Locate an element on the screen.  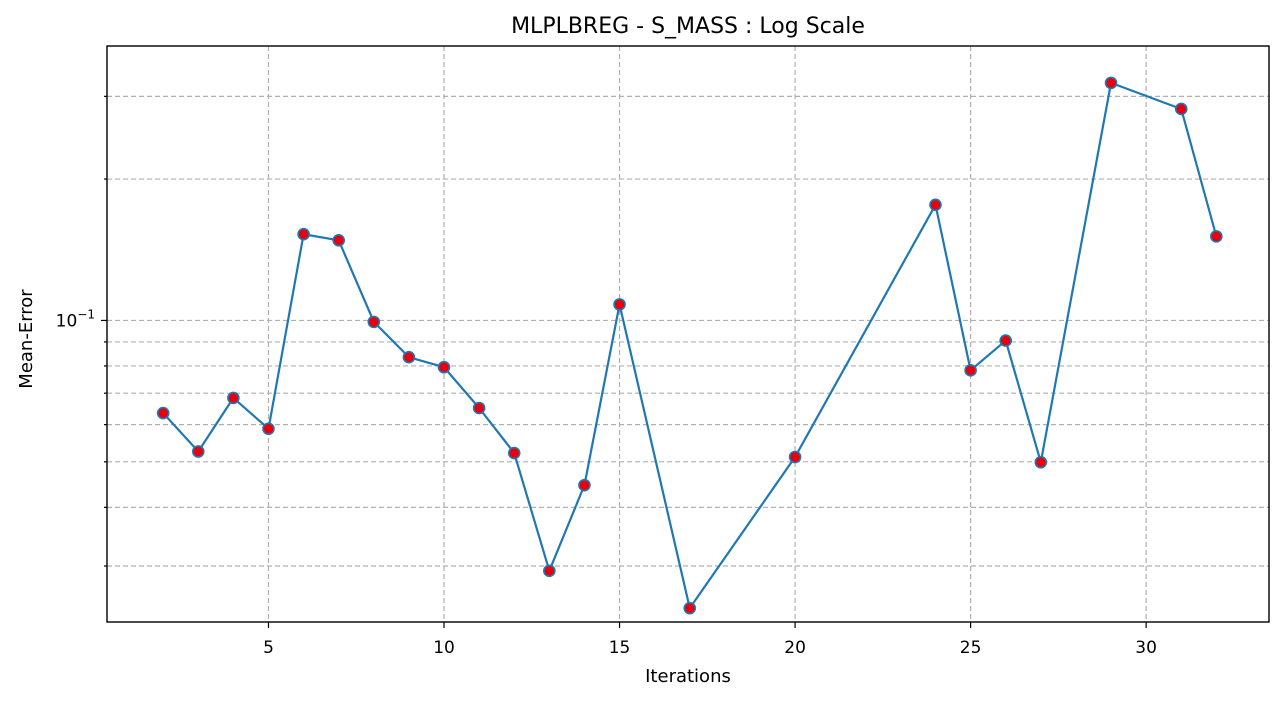
chart-title: MLPLBREG - S_MASS : Log Scale is located at coordinates (688, 26).